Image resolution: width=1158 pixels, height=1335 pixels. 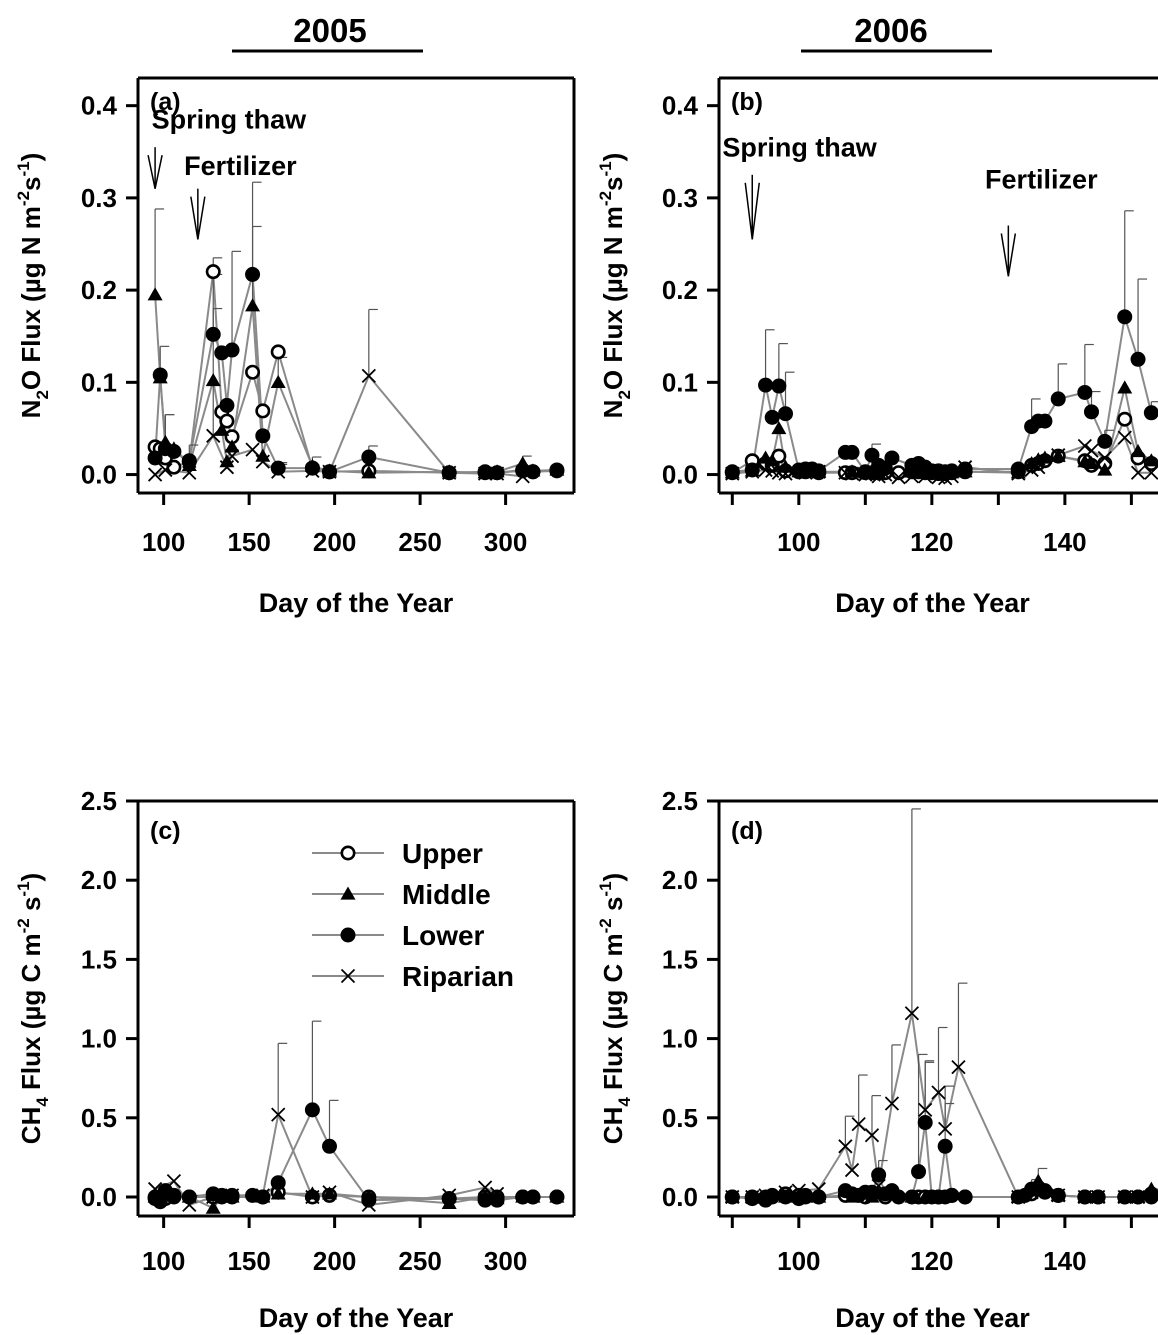 What do you see at coordinates (1041, 180) in the screenshot?
I see `annotation-label: Fertilizer` at bounding box center [1041, 180].